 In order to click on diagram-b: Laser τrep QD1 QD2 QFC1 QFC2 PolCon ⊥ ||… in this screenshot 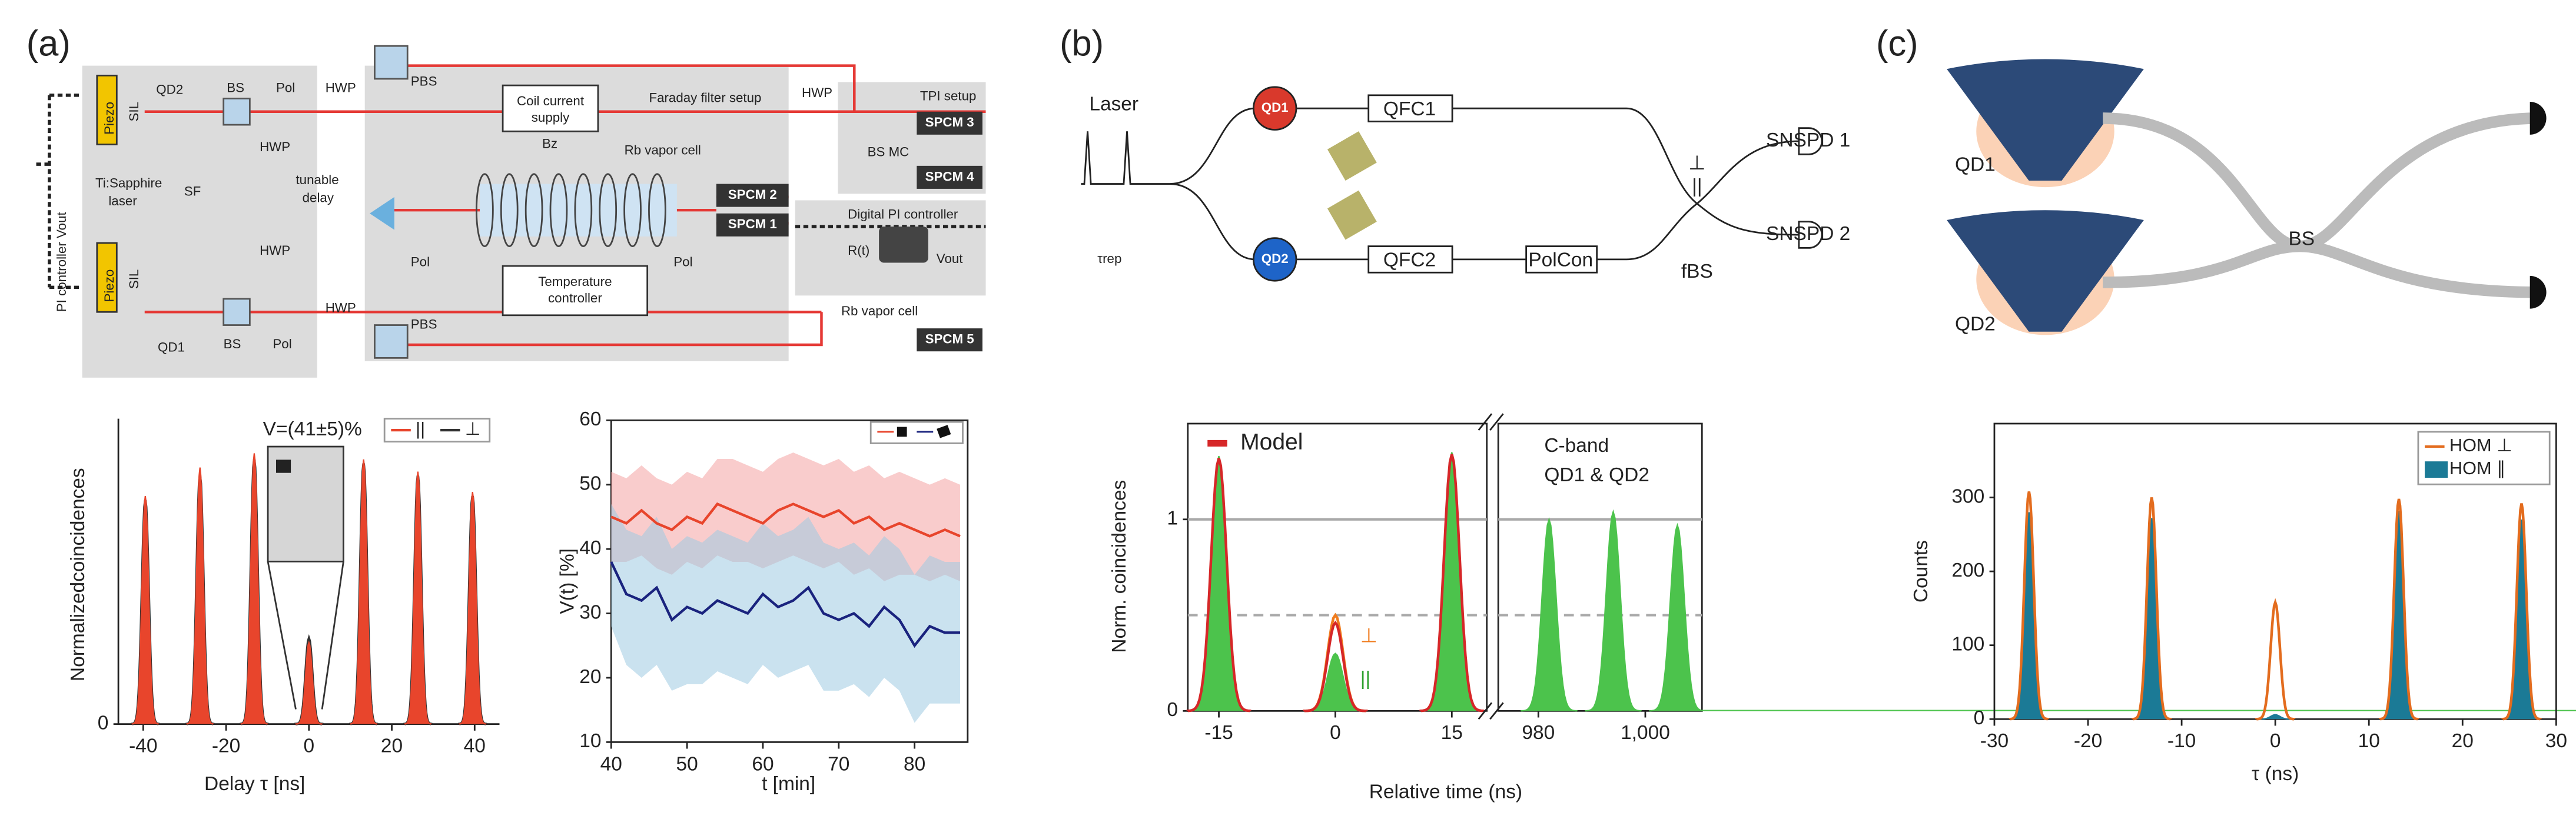, I will do `click(1465, 184)`.